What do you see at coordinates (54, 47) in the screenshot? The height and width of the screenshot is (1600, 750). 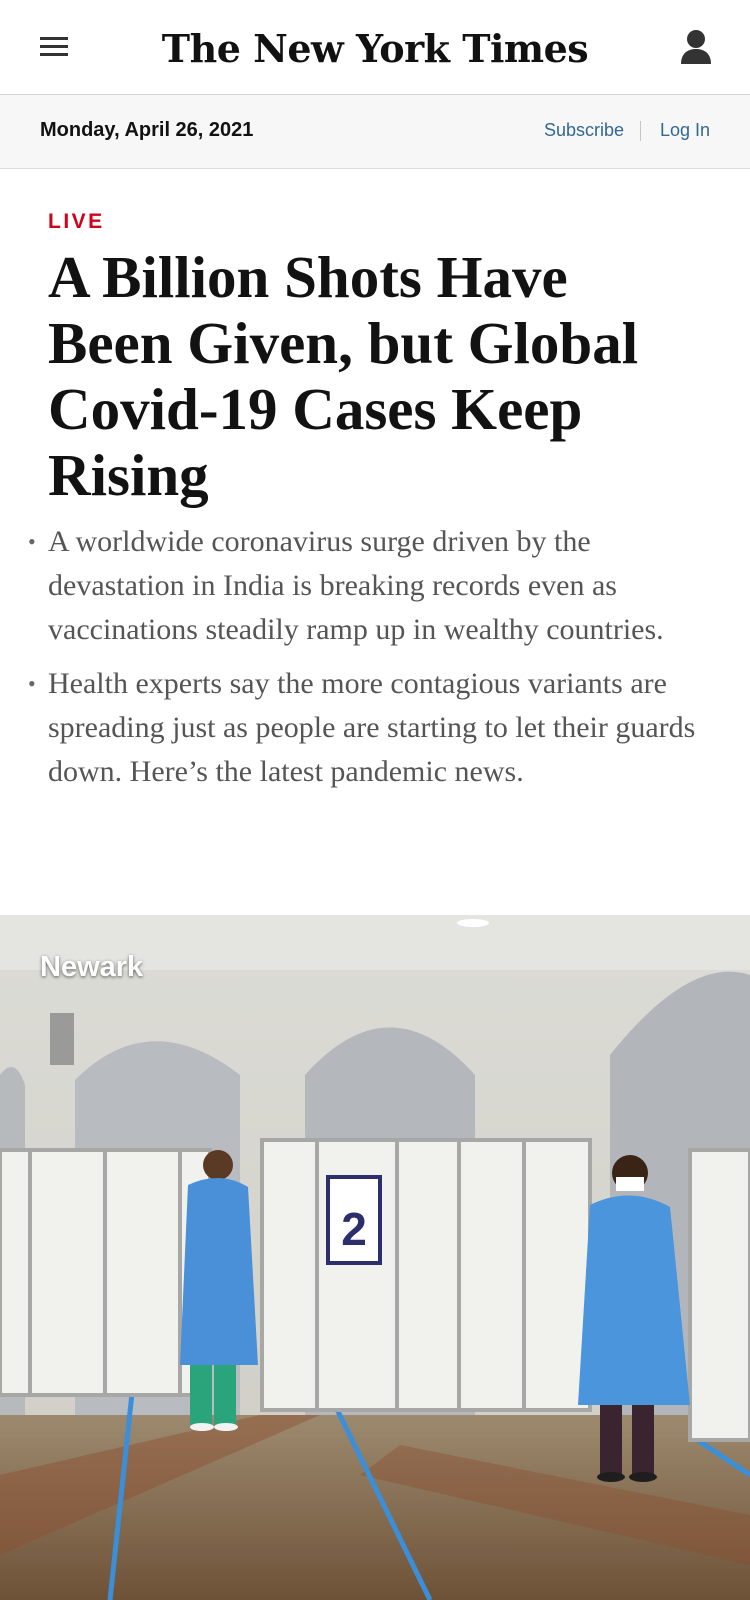 I see `hamburger-menu-icon` at bounding box center [54, 47].